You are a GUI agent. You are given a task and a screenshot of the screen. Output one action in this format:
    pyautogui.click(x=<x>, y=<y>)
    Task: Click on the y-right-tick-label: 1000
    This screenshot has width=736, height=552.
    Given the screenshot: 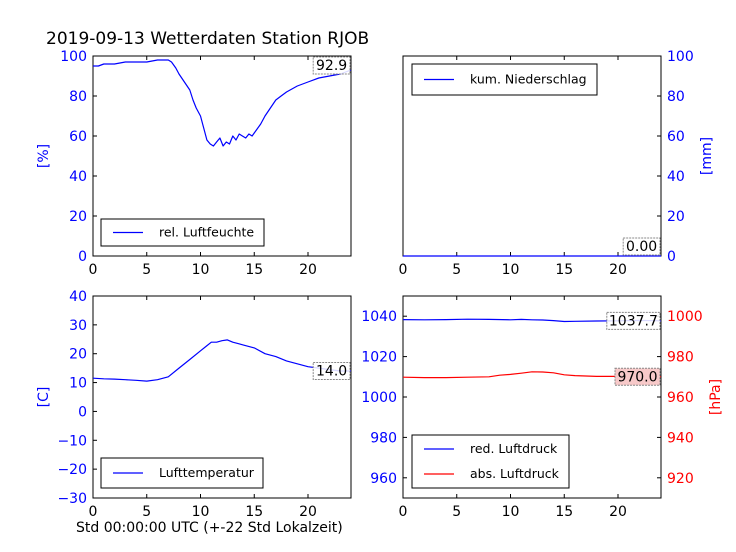 What is the action you would take?
    pyautogui.click(x=685, y=317)
    